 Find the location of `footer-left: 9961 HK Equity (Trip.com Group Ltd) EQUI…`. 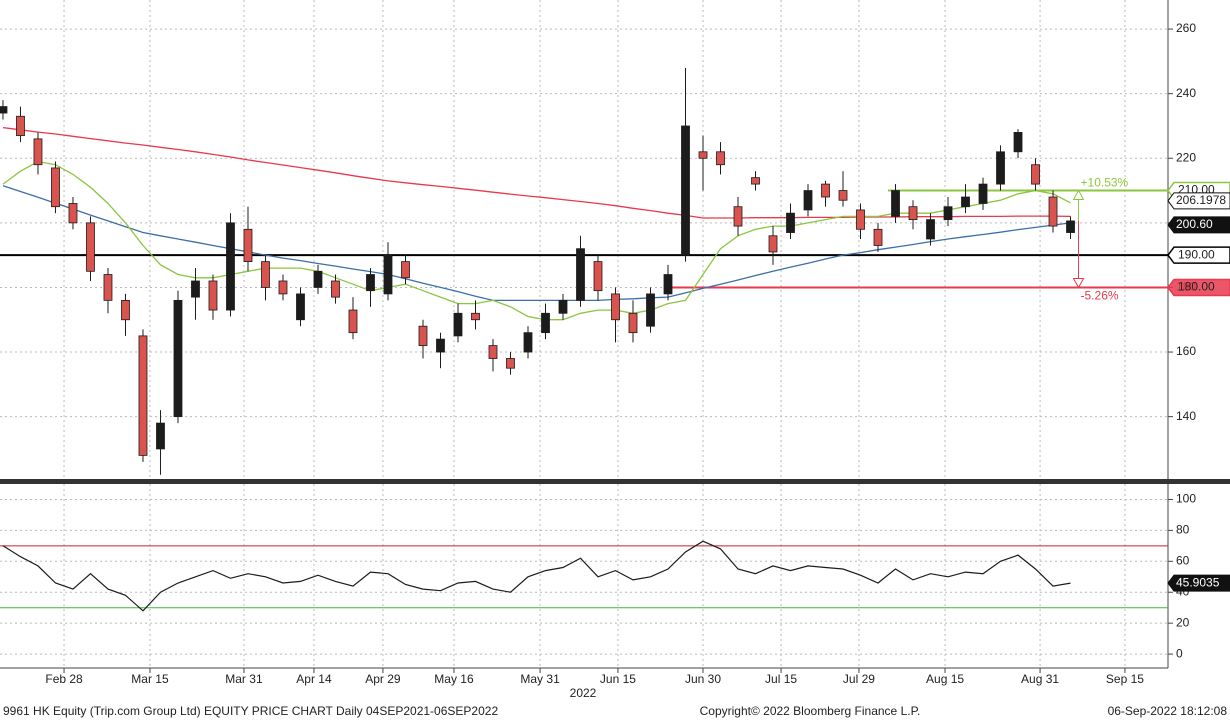

footer-left: 9961 HK Equity (Trip.com Group Ltd) EQUI… is located at coordinates (250, 711).